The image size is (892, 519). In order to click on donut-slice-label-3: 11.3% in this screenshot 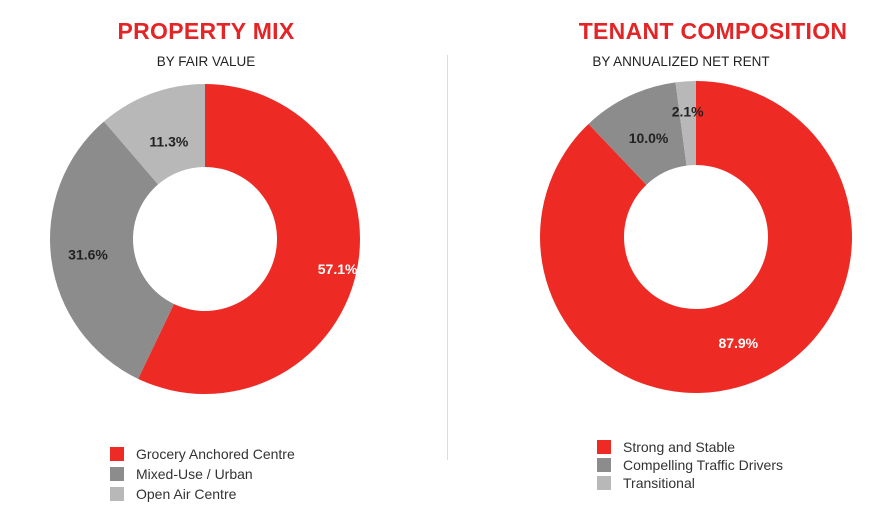, I will do `click(168, 141)`.